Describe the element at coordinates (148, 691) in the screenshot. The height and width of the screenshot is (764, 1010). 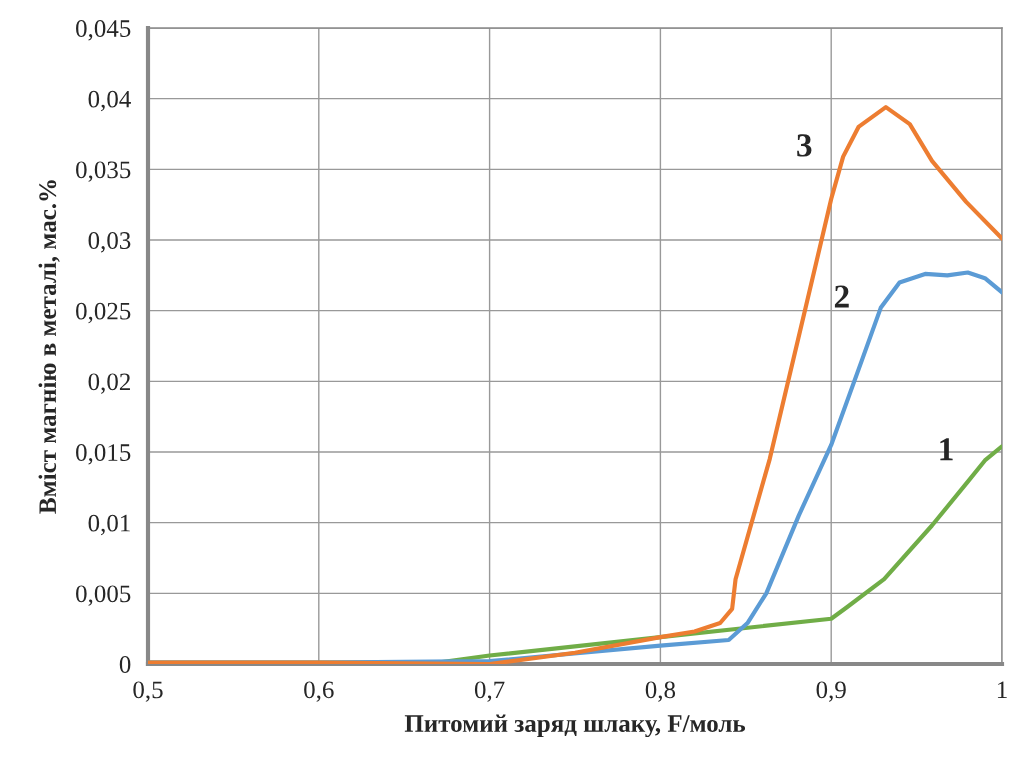
I see `x-tick-label: 0,5` at that location.